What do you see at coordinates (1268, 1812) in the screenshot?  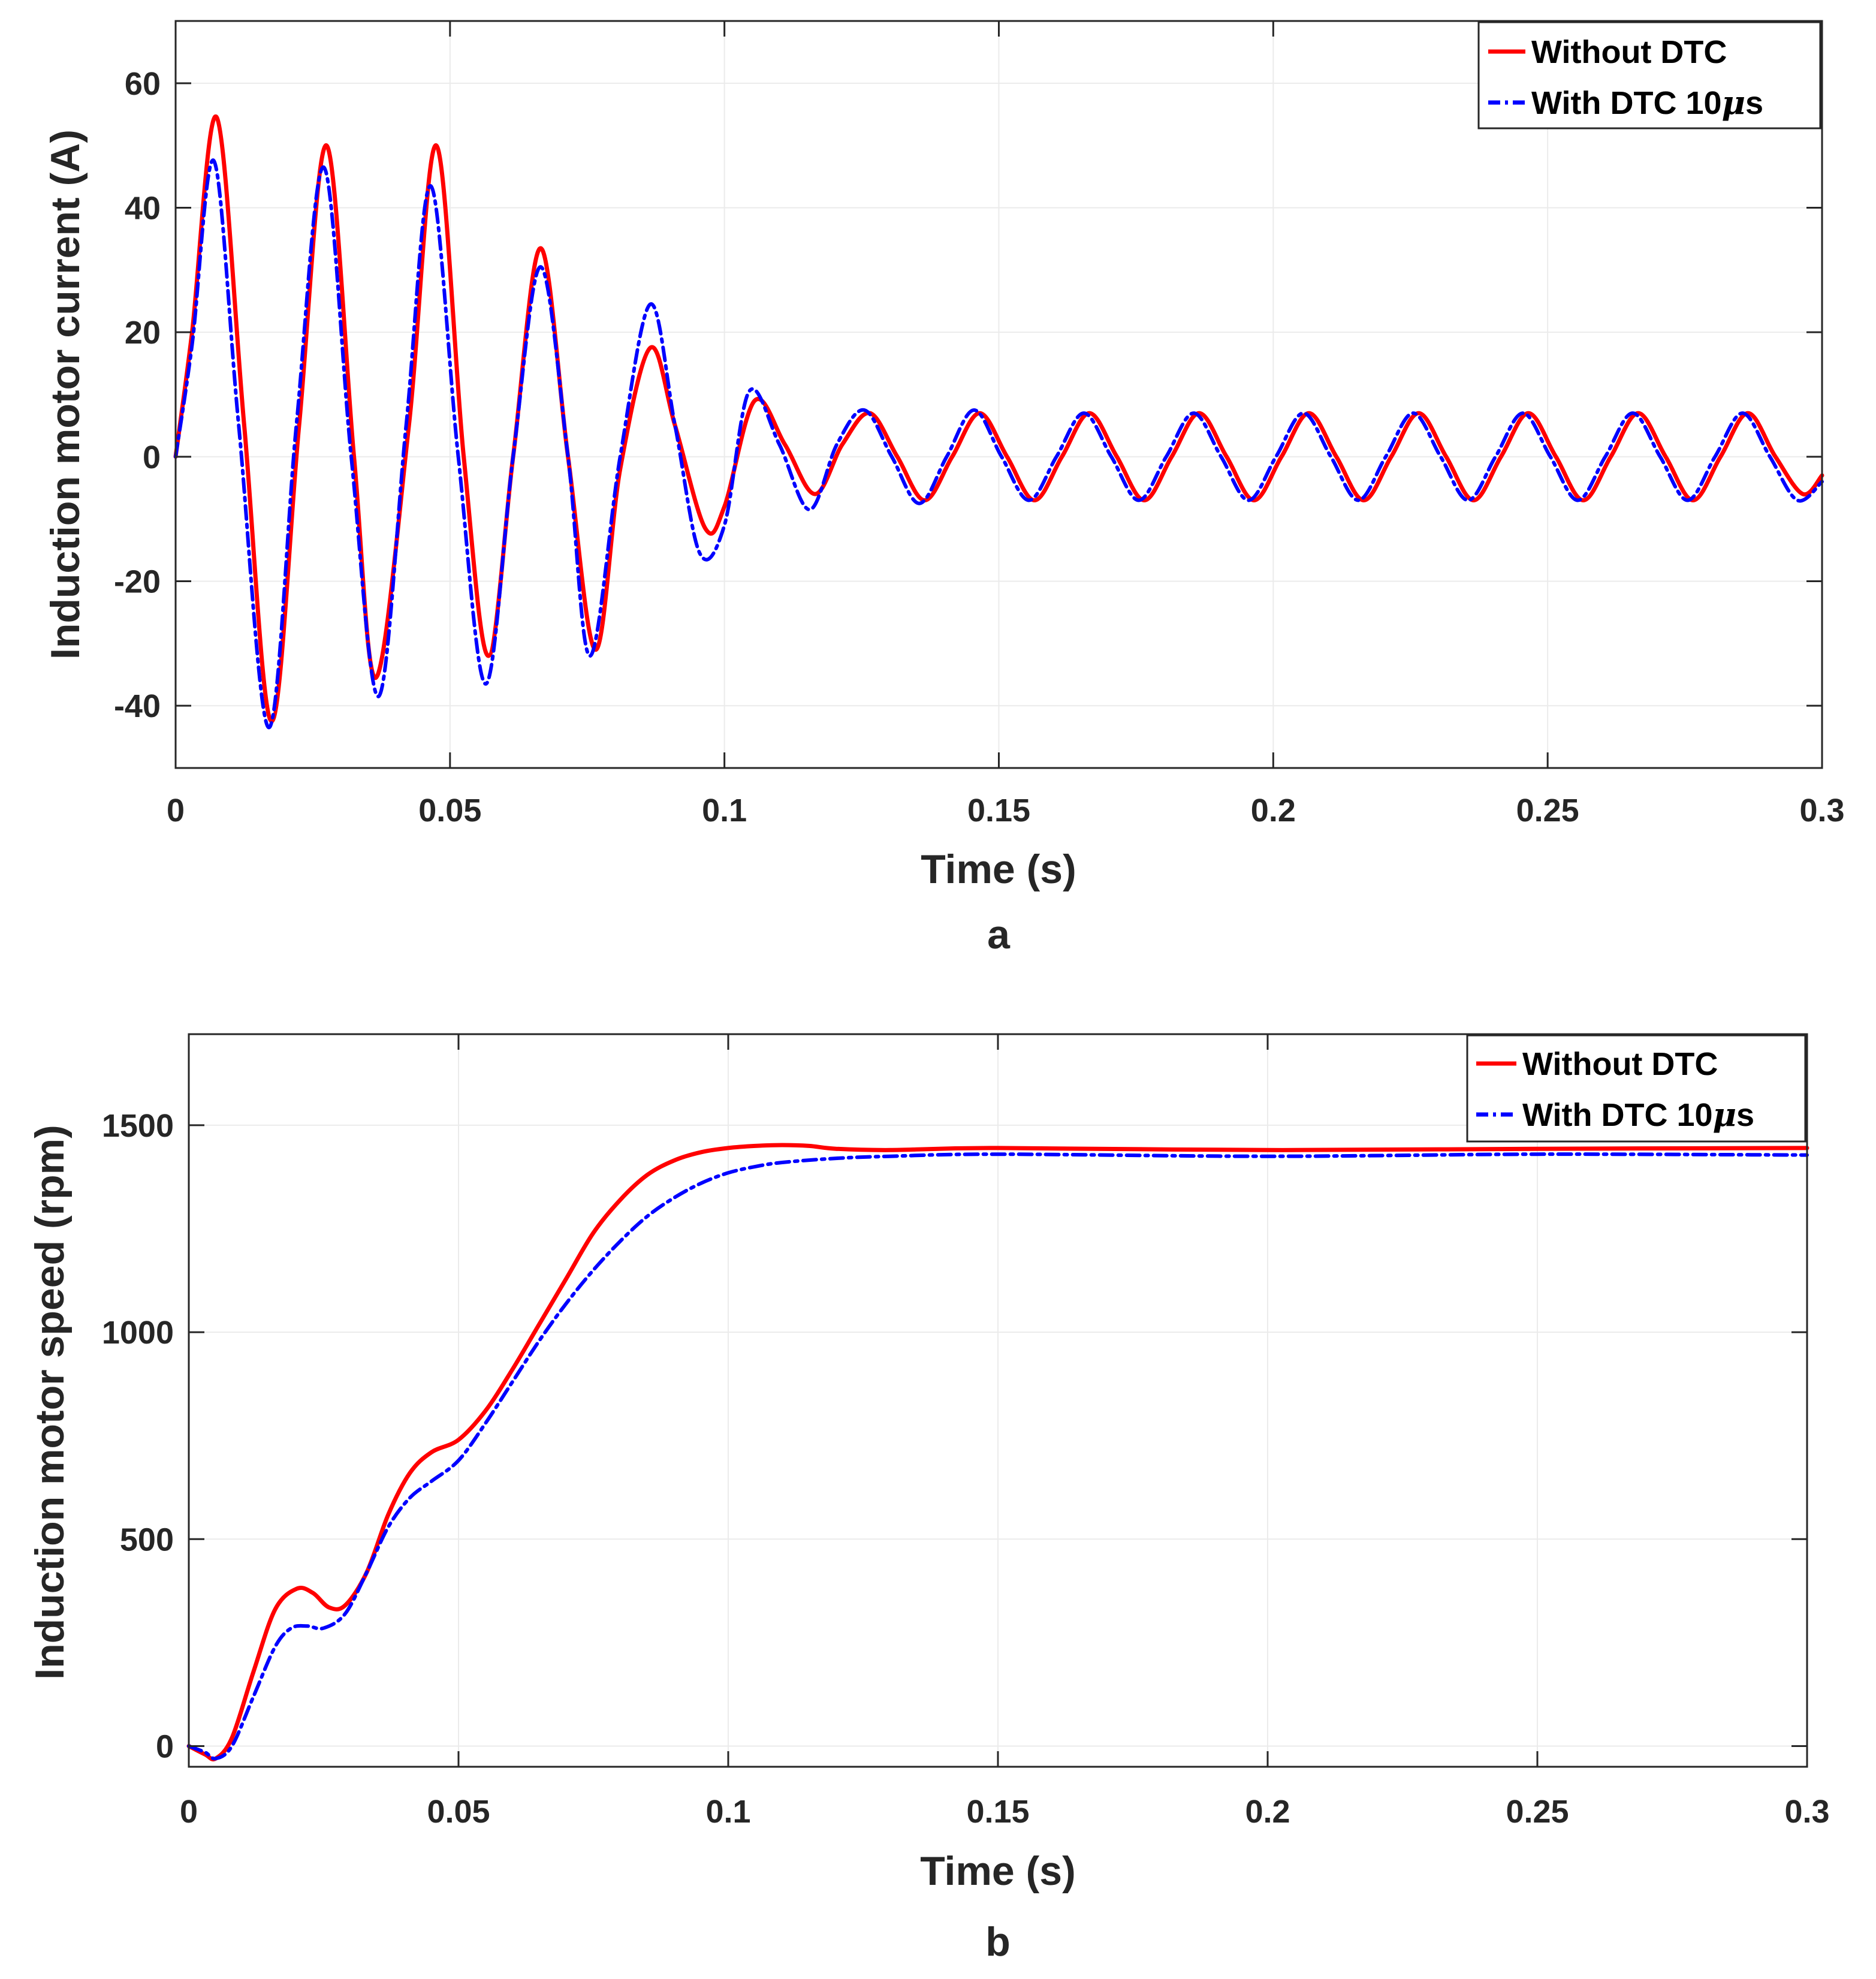 I see `chart-b-x-tick-label: 0.2` at bounding box center [1268, 1812].